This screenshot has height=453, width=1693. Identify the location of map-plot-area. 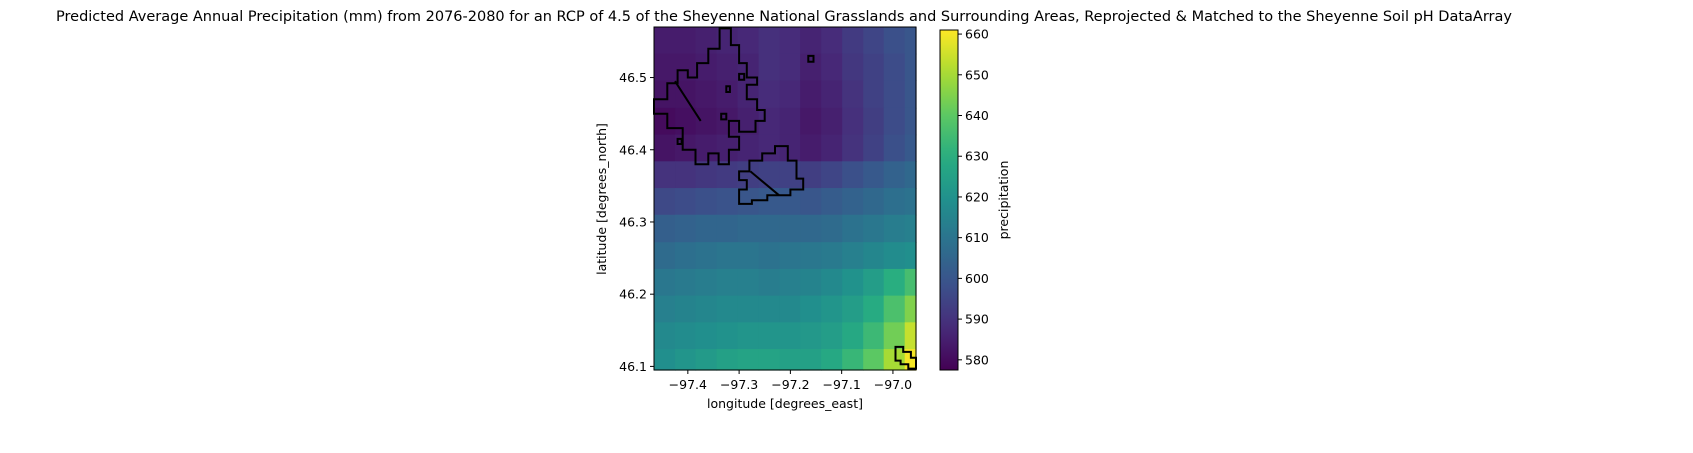
(785, 198).